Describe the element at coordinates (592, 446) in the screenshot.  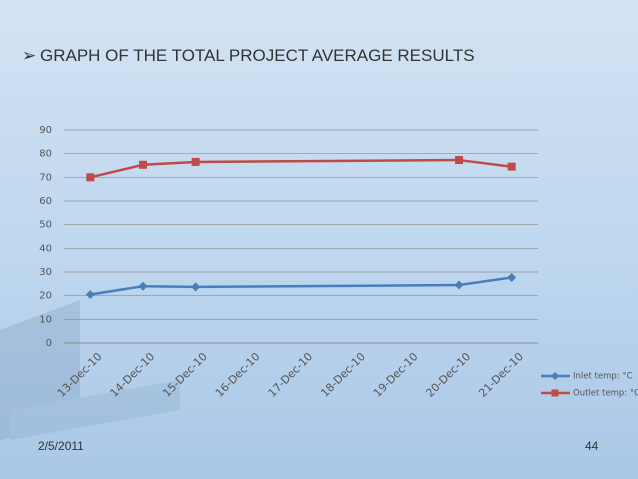
I see `slide-number: 44` at that location.